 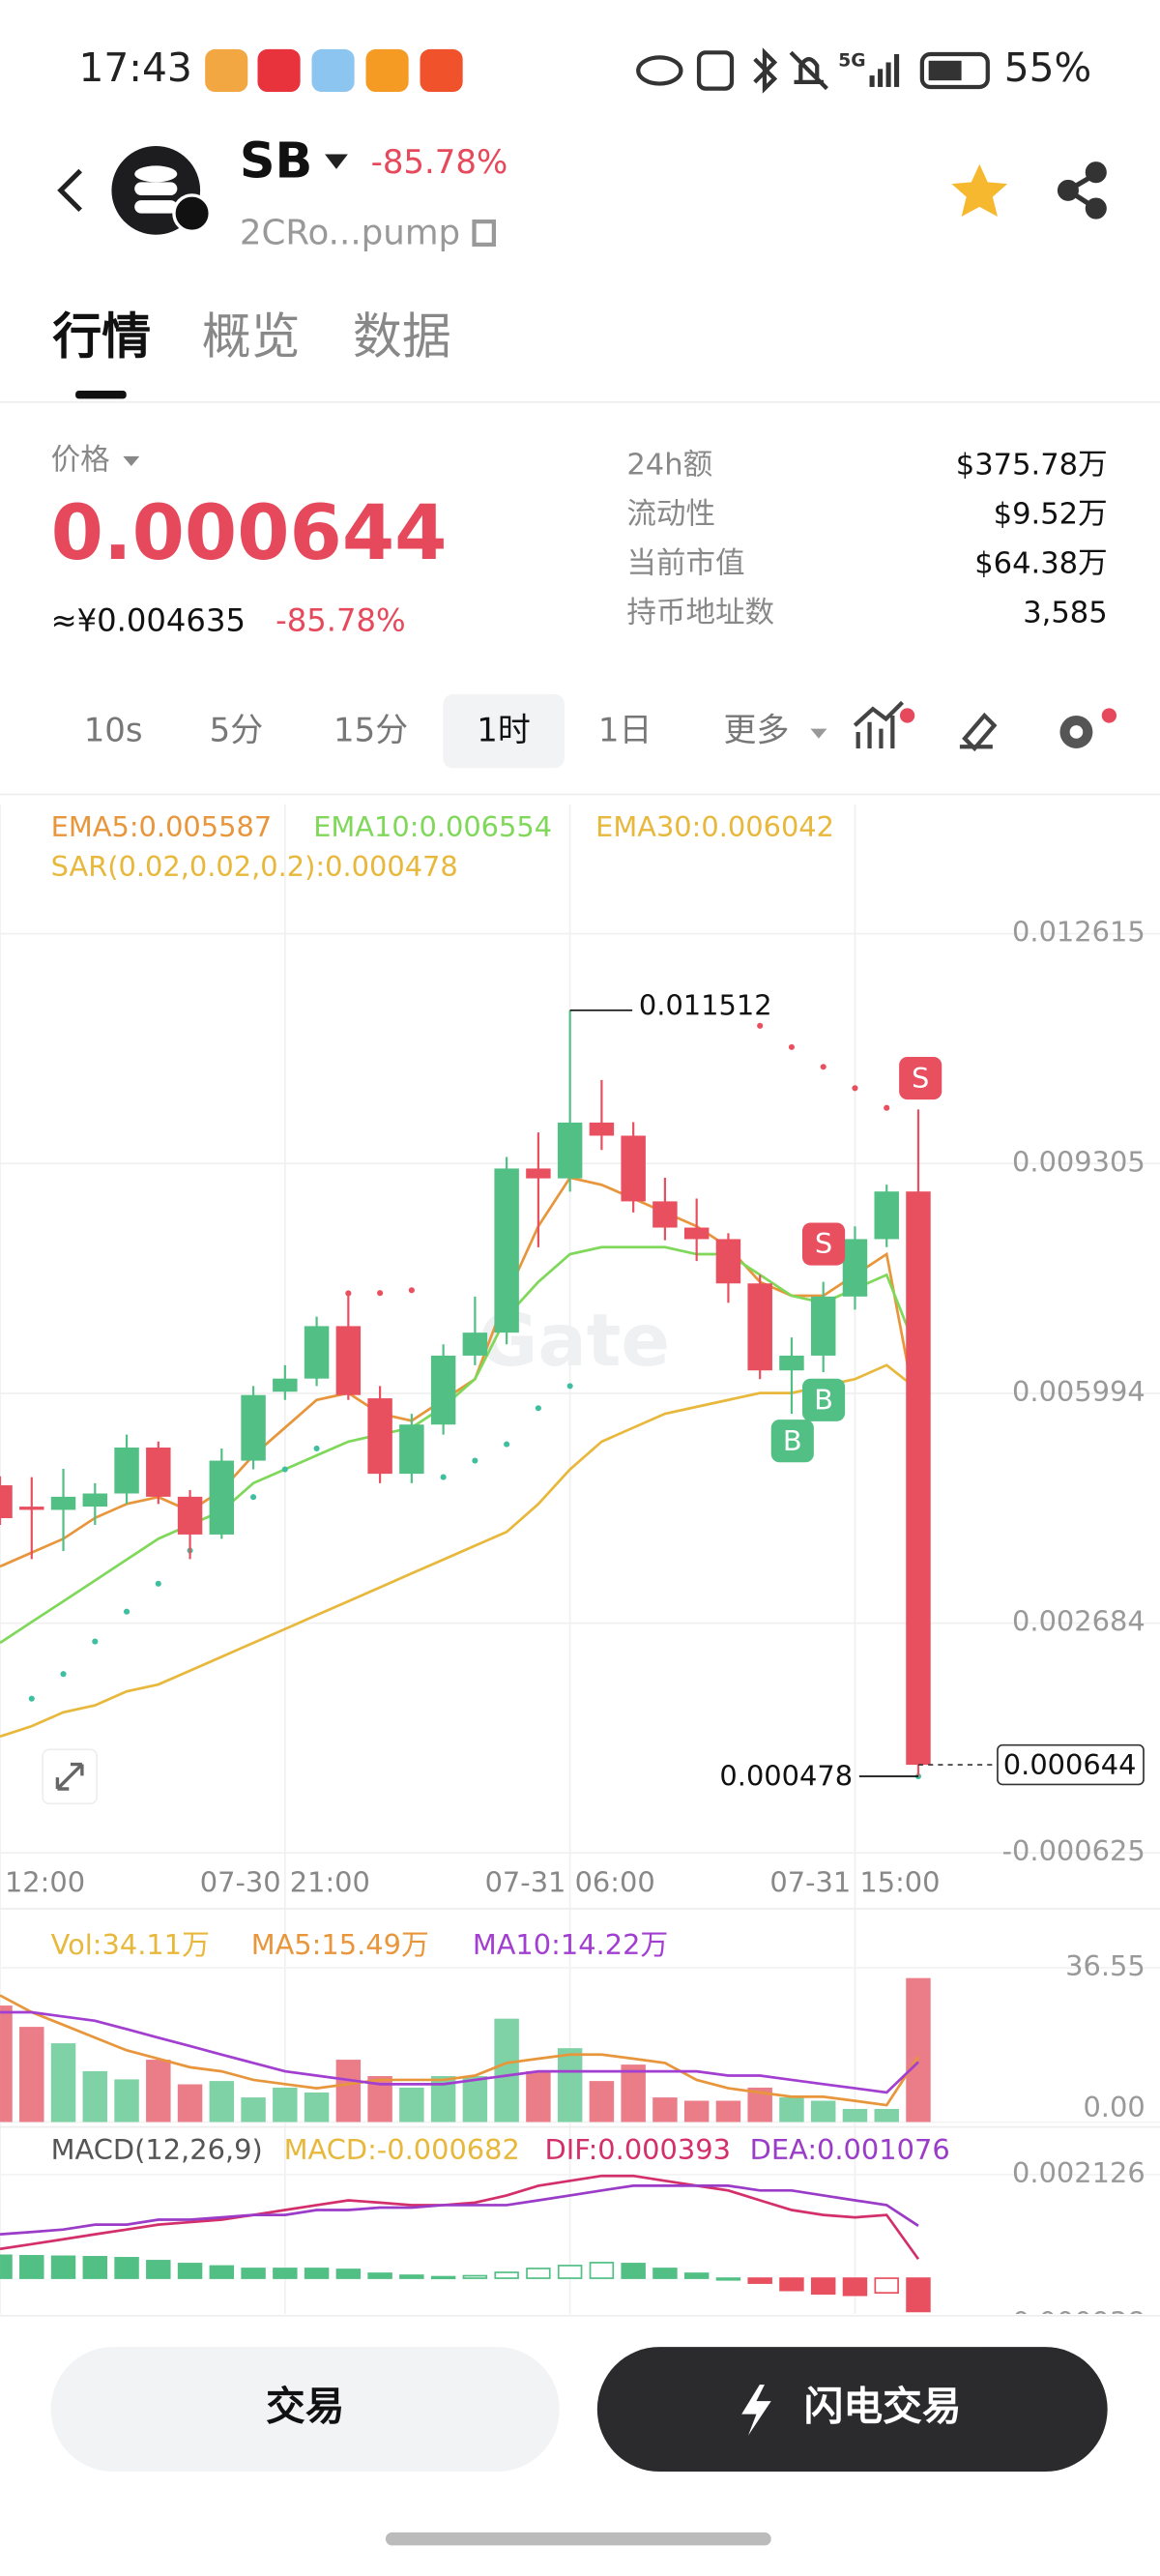 What do you see at coordinates (879, 724) in the screenshot?
I see `indicator-icon` at bounding box center [879, 724].